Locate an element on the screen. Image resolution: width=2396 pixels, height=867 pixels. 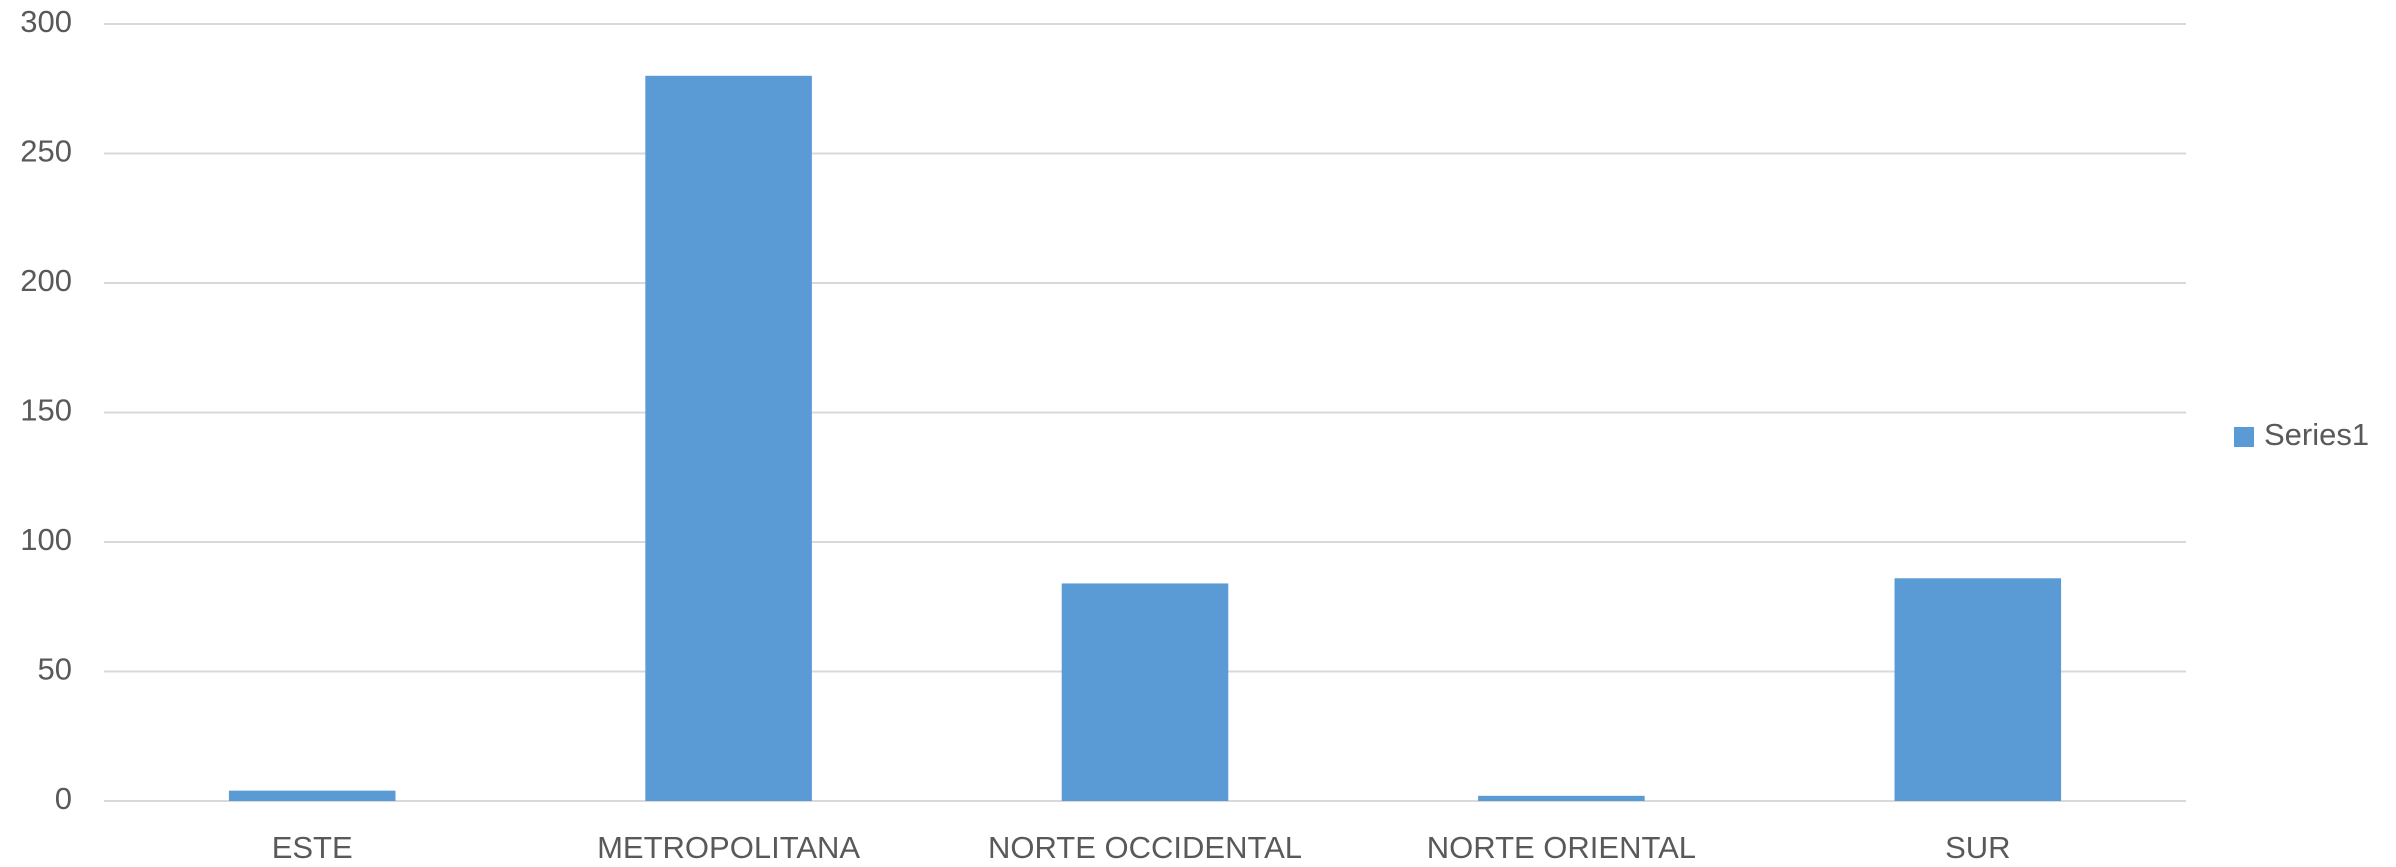
x-tick-label: ESTE is located at coordinates (312, 847).